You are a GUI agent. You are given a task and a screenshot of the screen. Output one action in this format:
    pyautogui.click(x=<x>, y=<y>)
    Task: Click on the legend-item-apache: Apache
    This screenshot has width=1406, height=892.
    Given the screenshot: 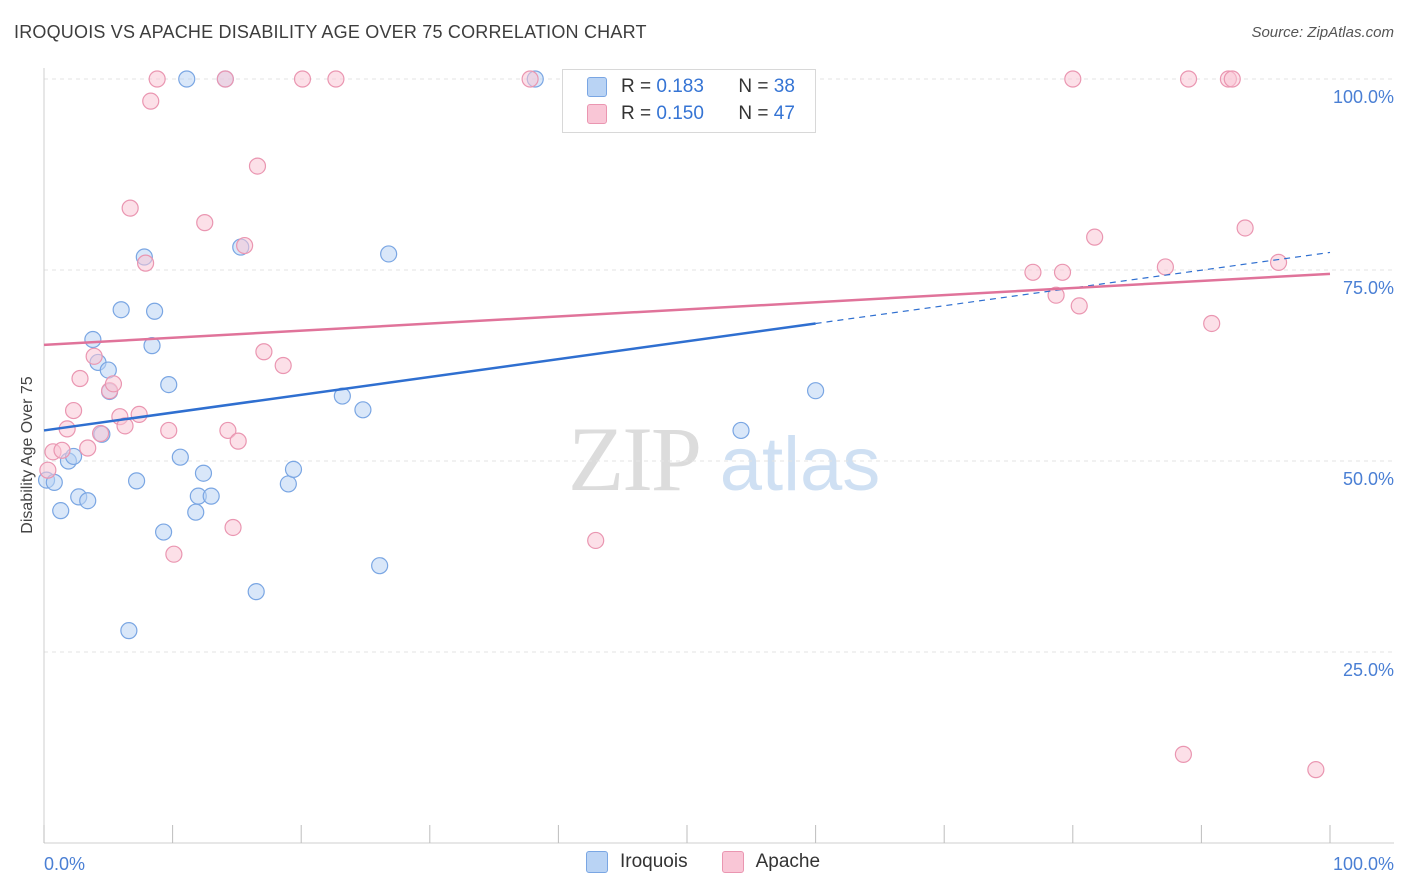 What is the action you would take?
    pyautogui.click(x=771, y=862)
    